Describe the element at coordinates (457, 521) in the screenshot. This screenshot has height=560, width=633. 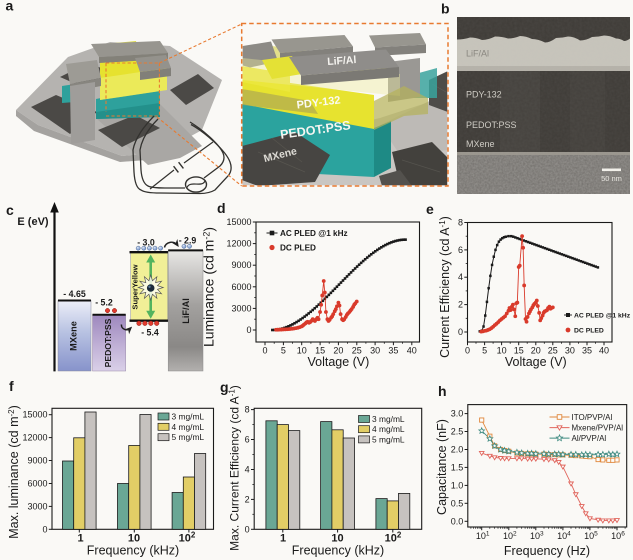
I see `svg-text: 0.0` at that location.